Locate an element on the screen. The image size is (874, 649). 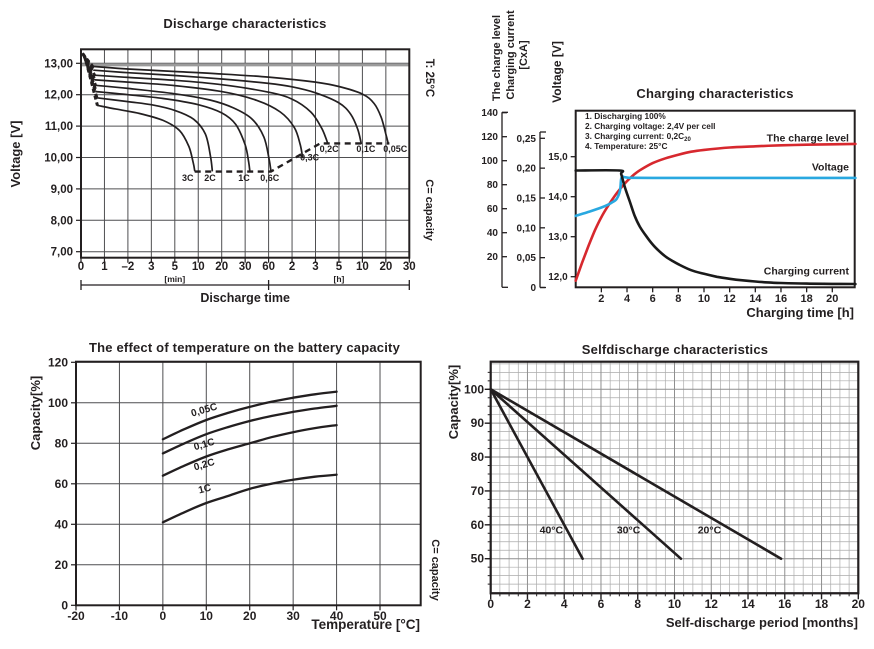
x-tick-label: 18 is located at coordinates (822, 604).